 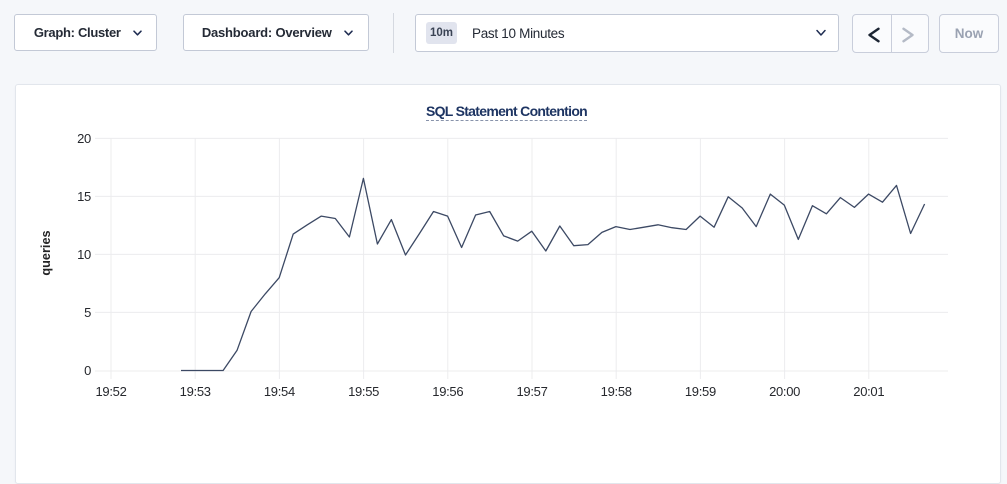 I want to click on svg-text: 20:01, so click(x=868, y=391).